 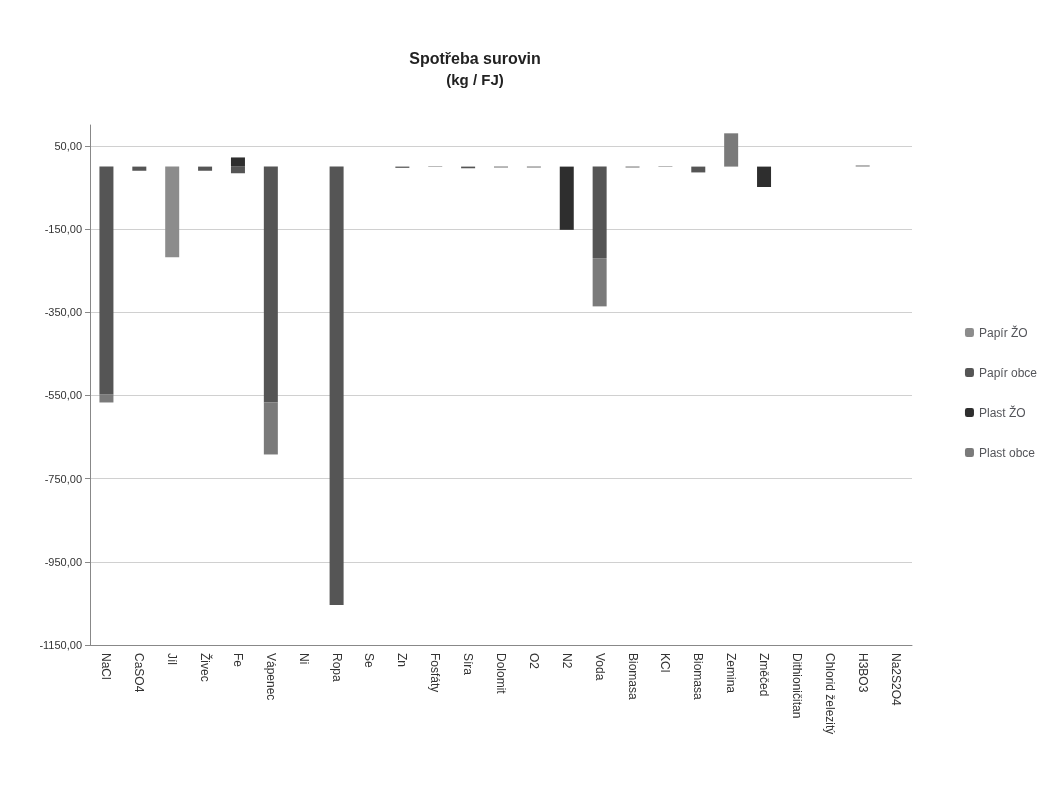 I want to click on x-tick-label: Chlorid železitý, so click(x=829, y=694).